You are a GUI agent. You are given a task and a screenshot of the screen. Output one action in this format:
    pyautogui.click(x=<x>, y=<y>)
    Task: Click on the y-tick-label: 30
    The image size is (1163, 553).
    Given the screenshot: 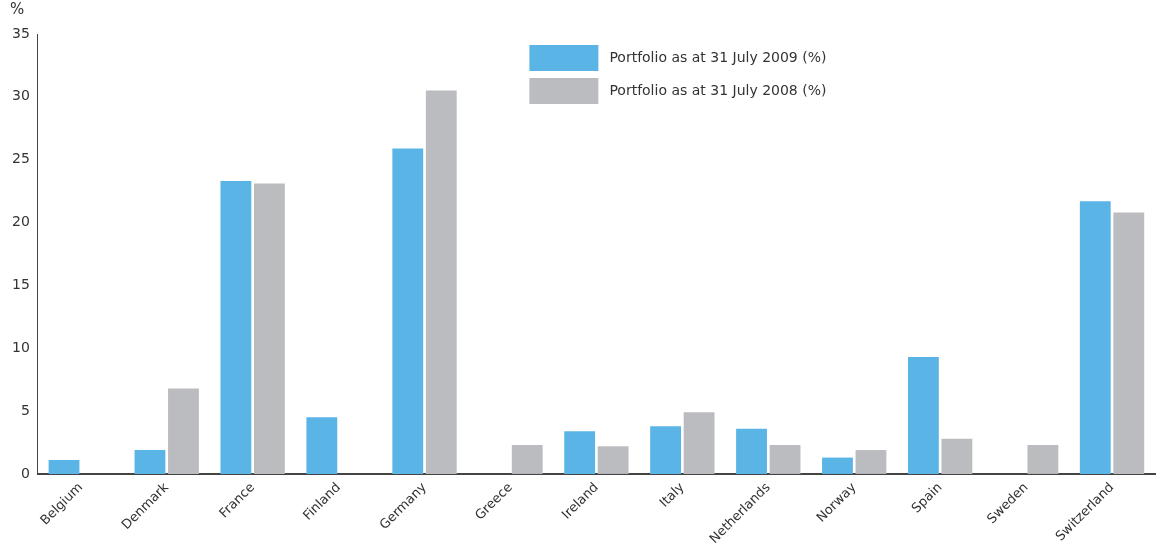 What is the action you would take?
    pyautogui.click(x=20, y=95)
    